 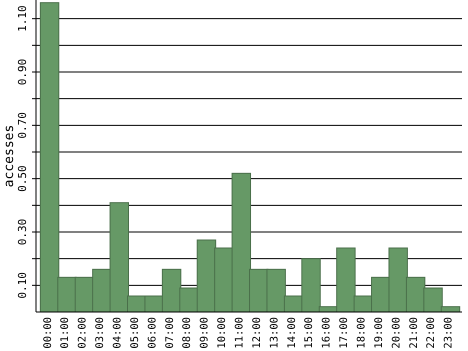 I want to click on y-tick-label: 0.50, so click(x=22, y=178).